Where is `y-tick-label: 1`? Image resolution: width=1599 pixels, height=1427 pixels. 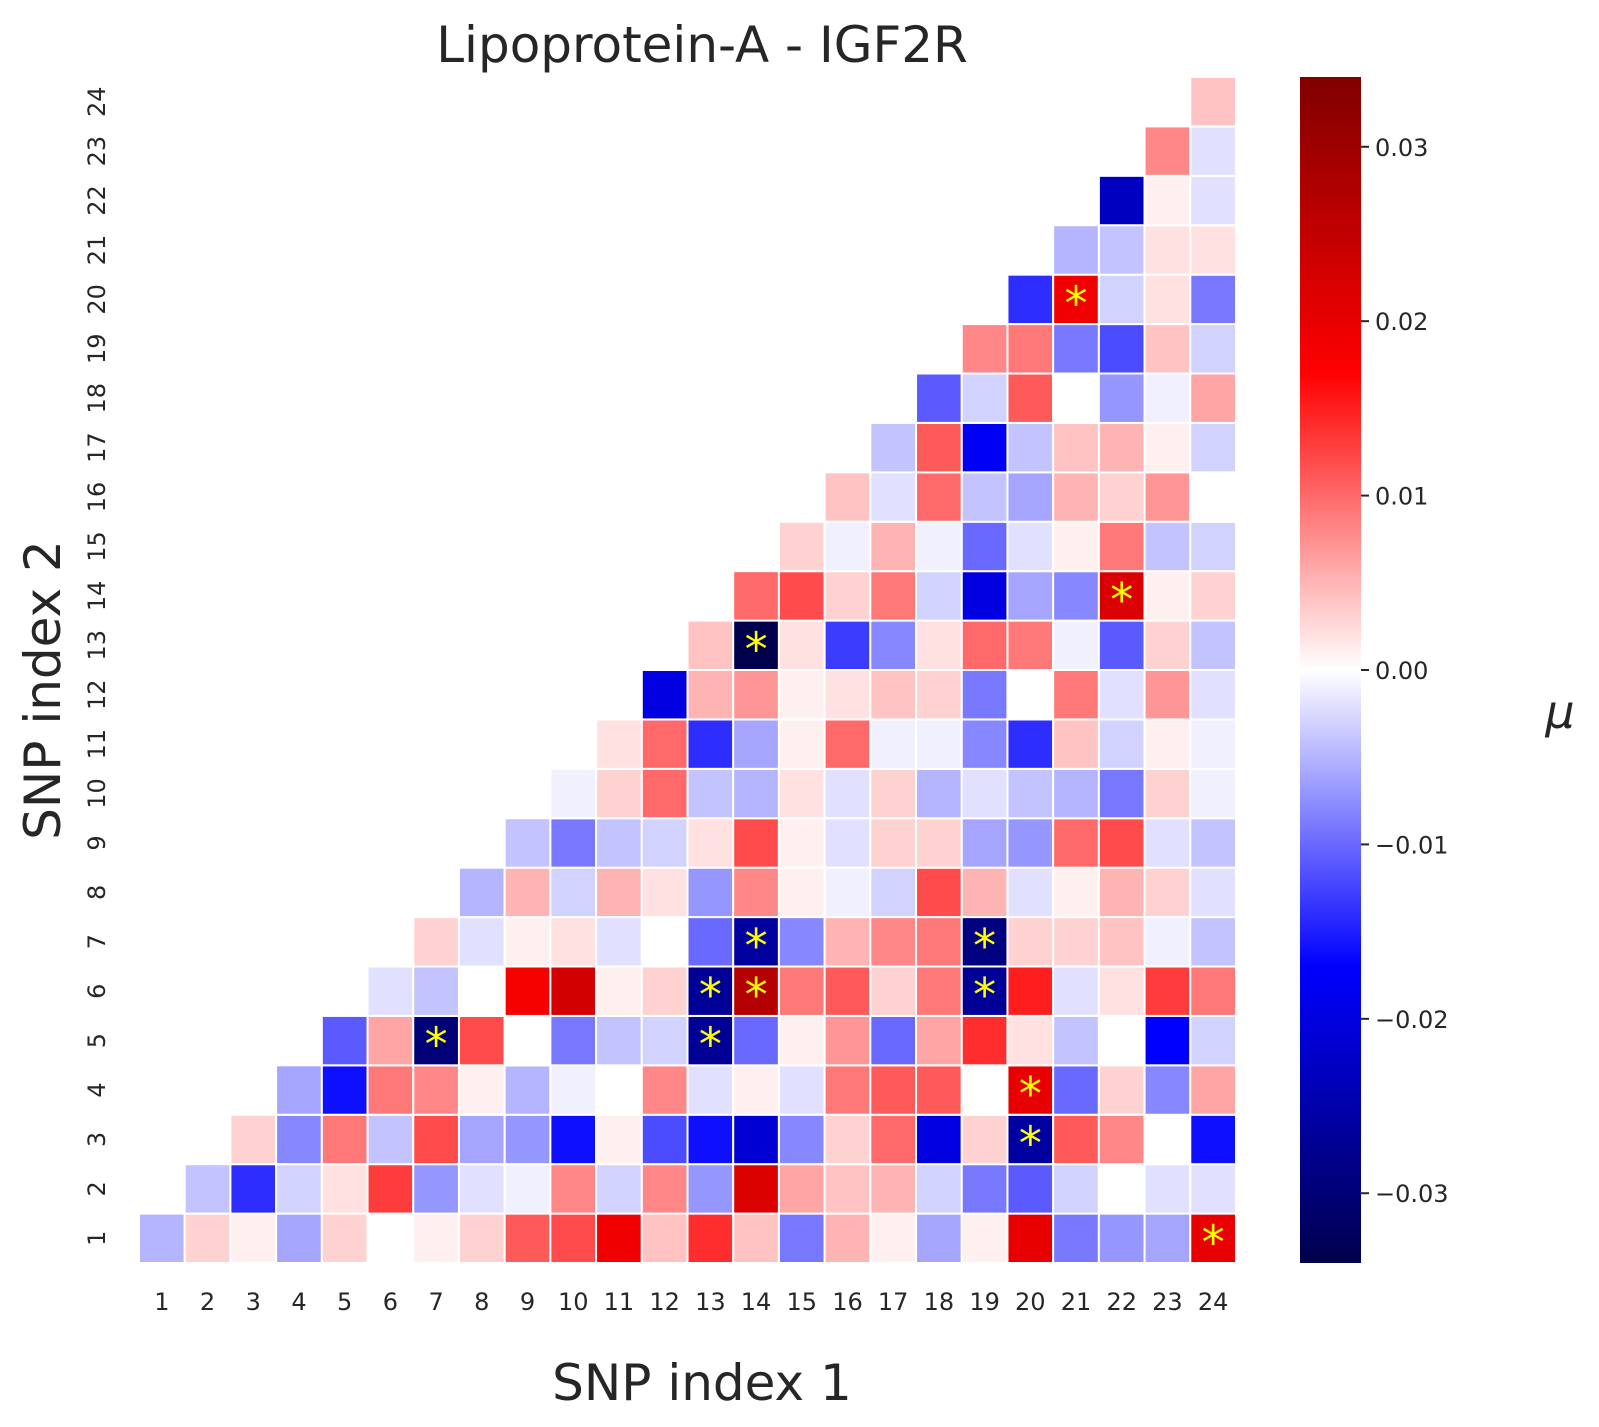 y-tick-label: 1 is located at coordinates (97, 1238).